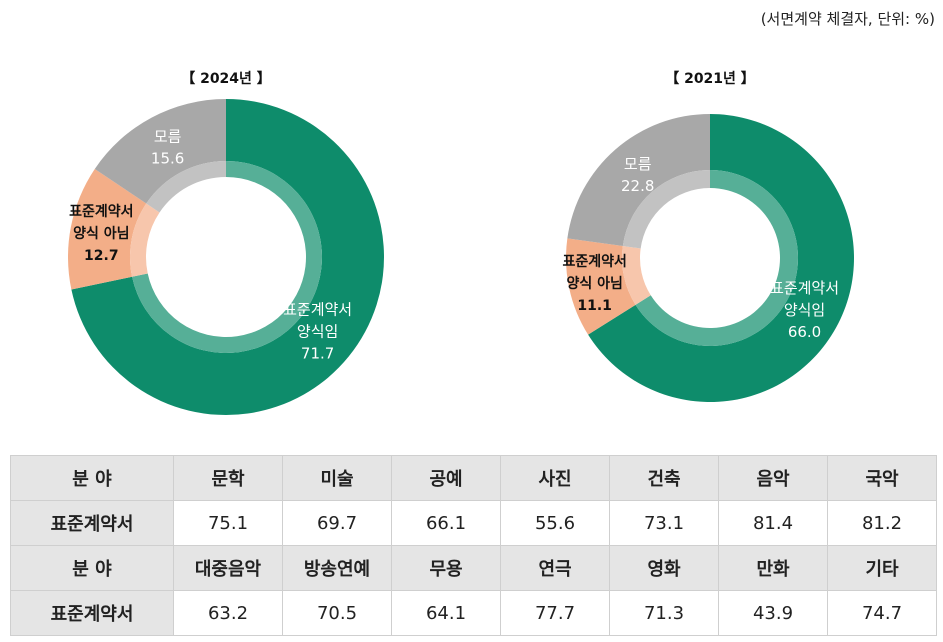 The height and width of the screenshot is (642, 943). What do you see at coordinates (637, 175) in the screenshot?
I see `slice-label-2: 모름 22.8` at bounding box center [637, 175].